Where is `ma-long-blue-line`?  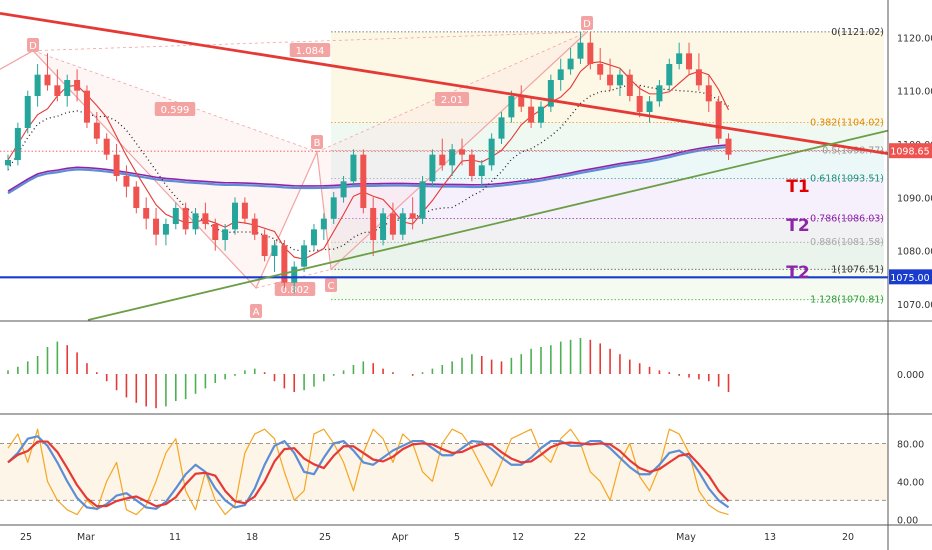
ma-long-blue-line is located at coordinates (368, 170).